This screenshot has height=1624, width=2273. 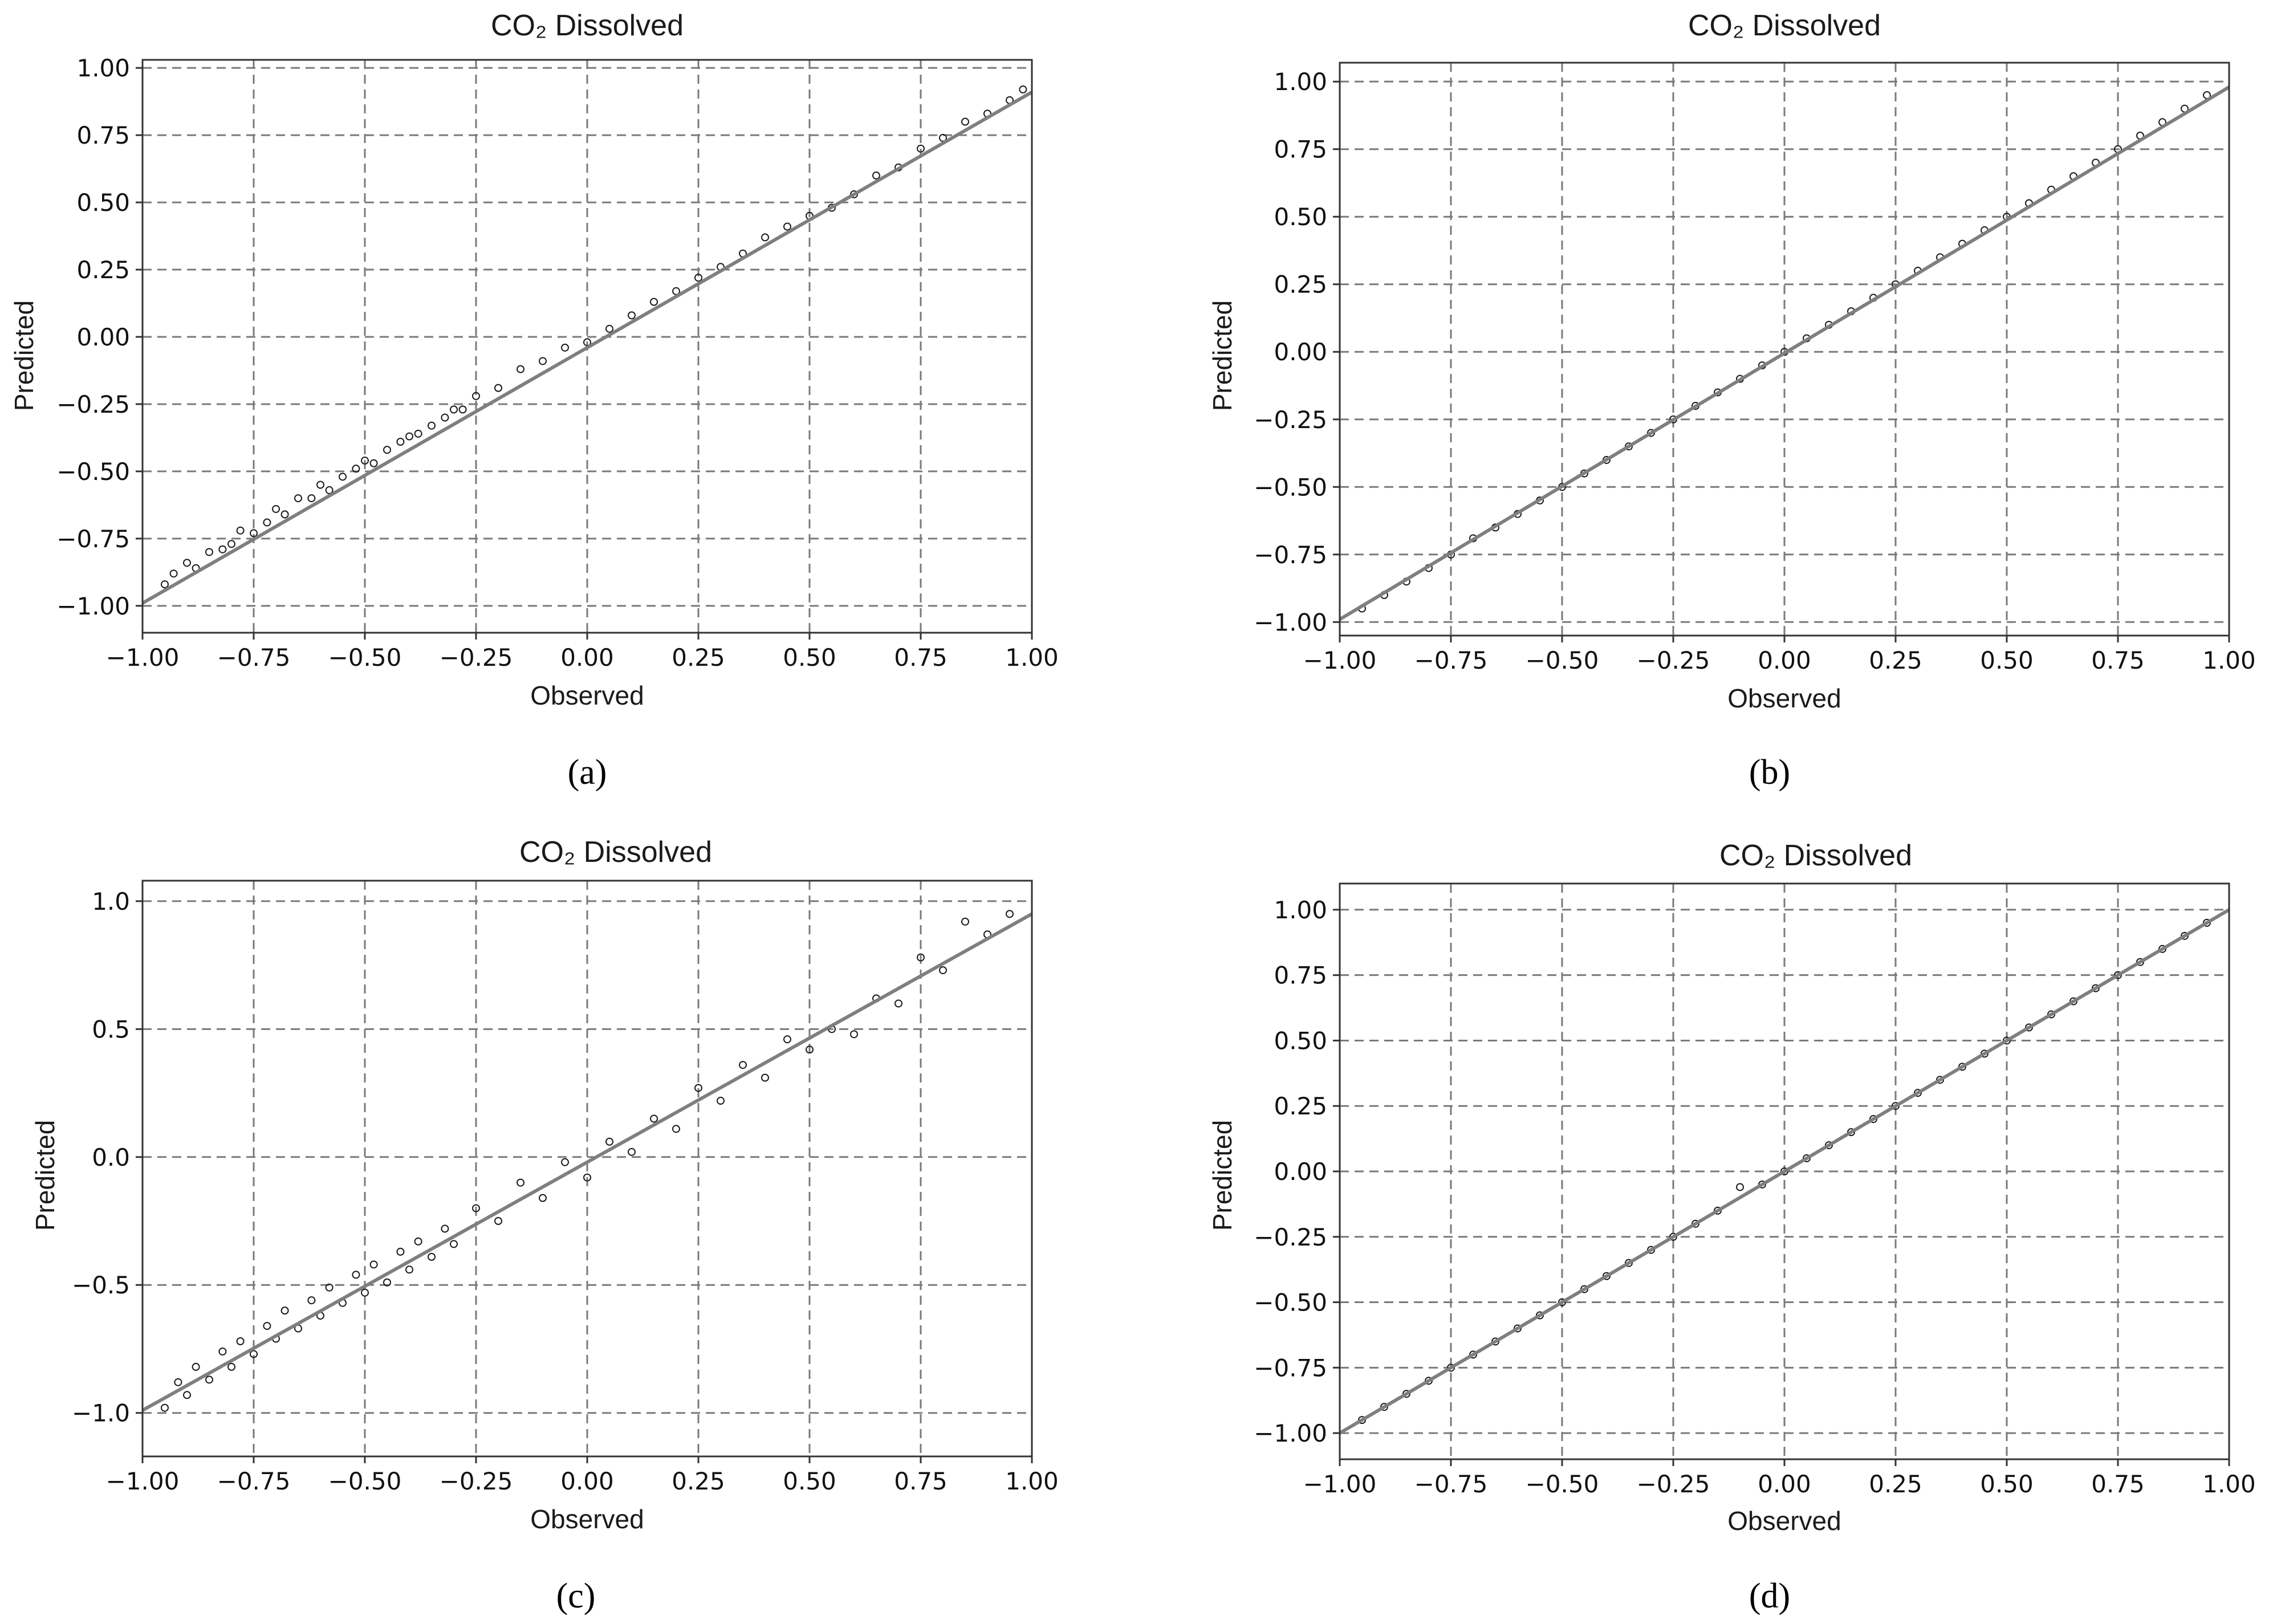 What do you see at coordinates (476, 1481) in the screenshot?
I see `panel-c-xtick-label-3: −0.25` at bounding box center [476, 1481].